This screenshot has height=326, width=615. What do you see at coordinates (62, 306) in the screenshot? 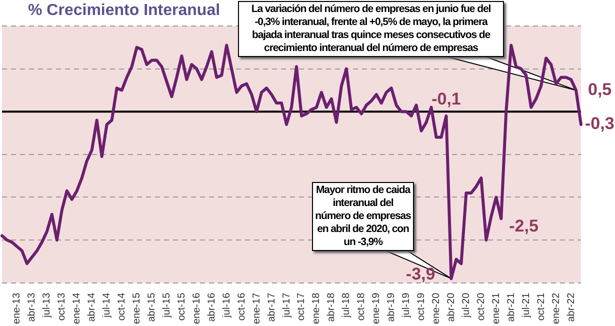
I see `x-tick-label: oct-13` at bounding box center [62, 306].